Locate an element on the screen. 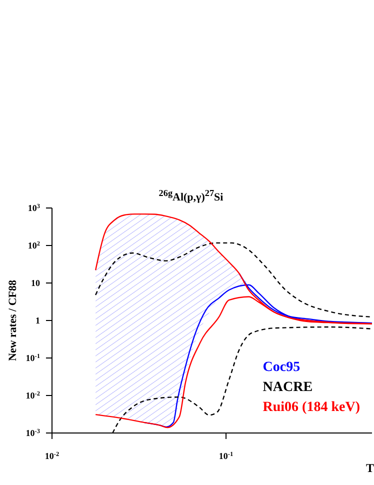 This screenshot has height=485, width=374. text: Rui06 (184 keV) is located at coordinates (311, 408).